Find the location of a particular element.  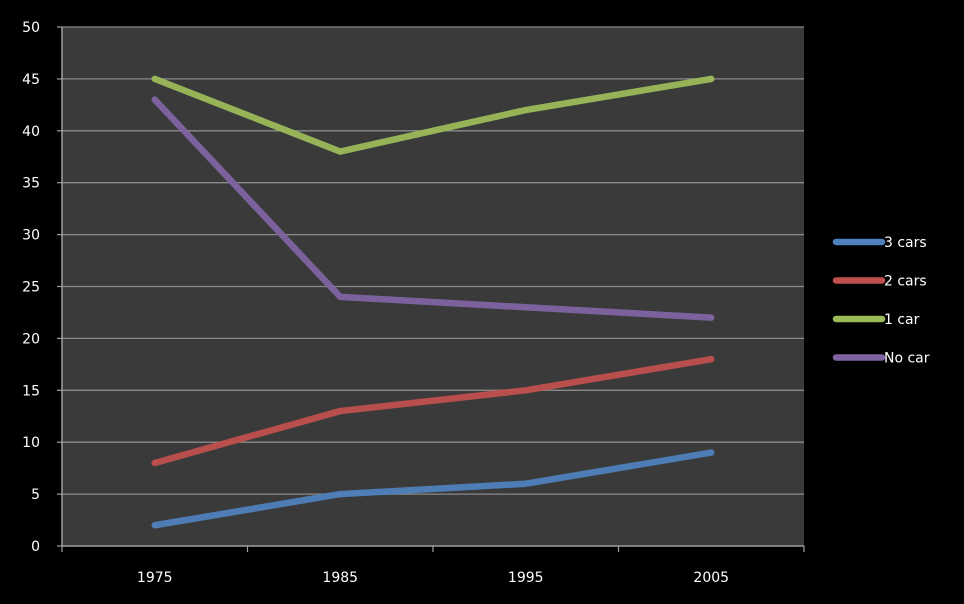

legend-label-1-car: 1 car is located at coordinates (902, 320).